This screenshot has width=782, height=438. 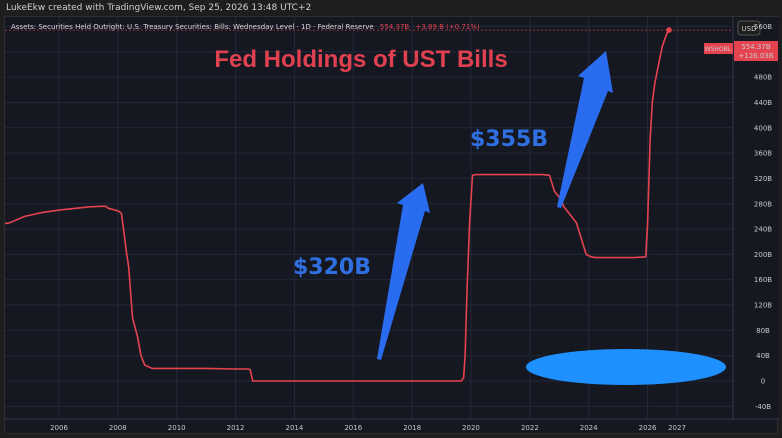 I want to click on symbol-tag-bg, so click(x=718, y=48).